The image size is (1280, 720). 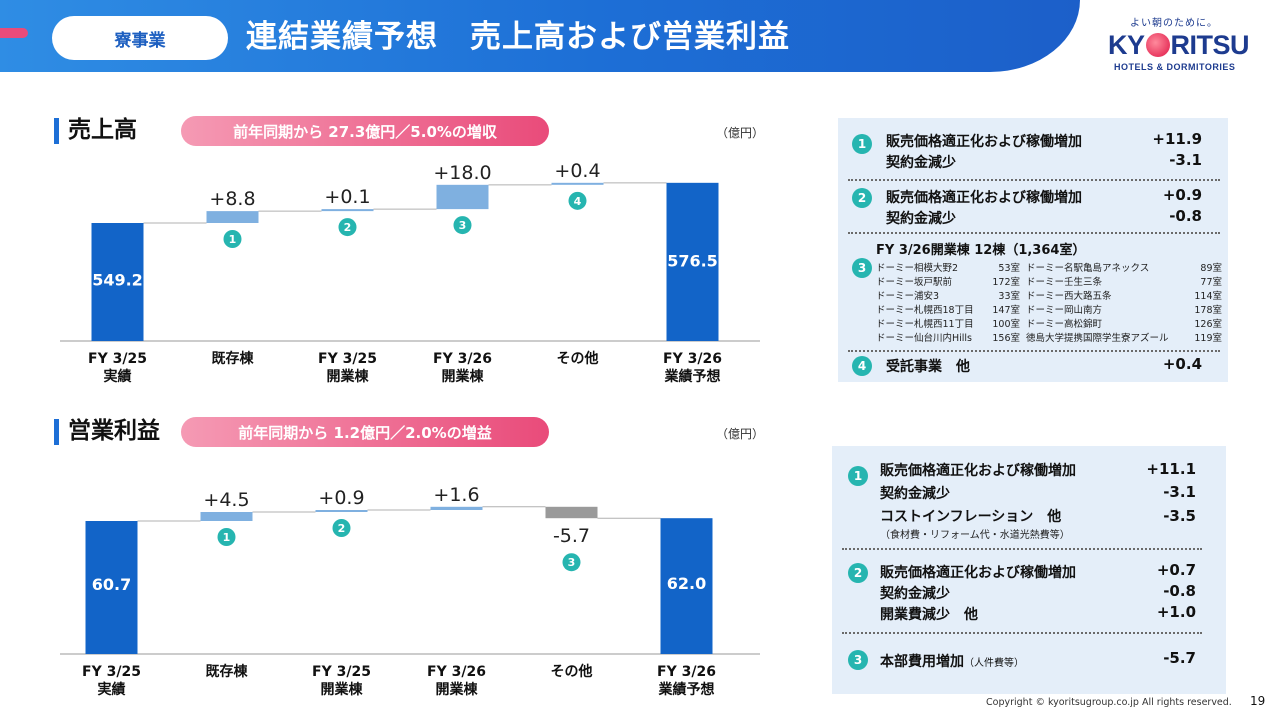 What do you see at coordinates (1185, 216) in the screenshot?
I see `sales-item-2-value-2: -0.8` at bounding box center [1185, 216].